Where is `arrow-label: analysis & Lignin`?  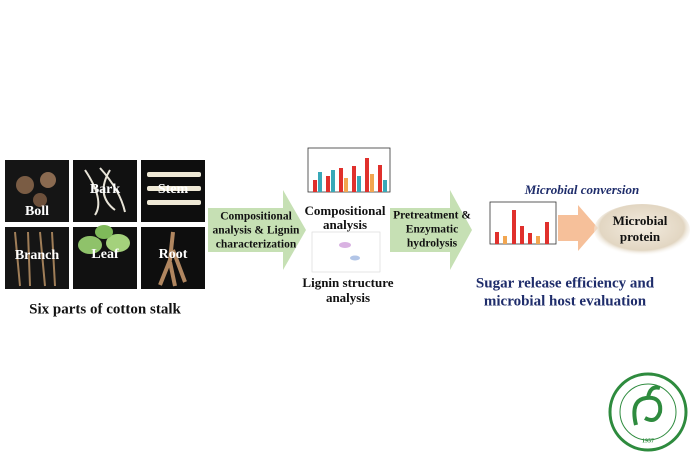 arrow-label: analysis & Lignin is located at coordinates (257, 231).